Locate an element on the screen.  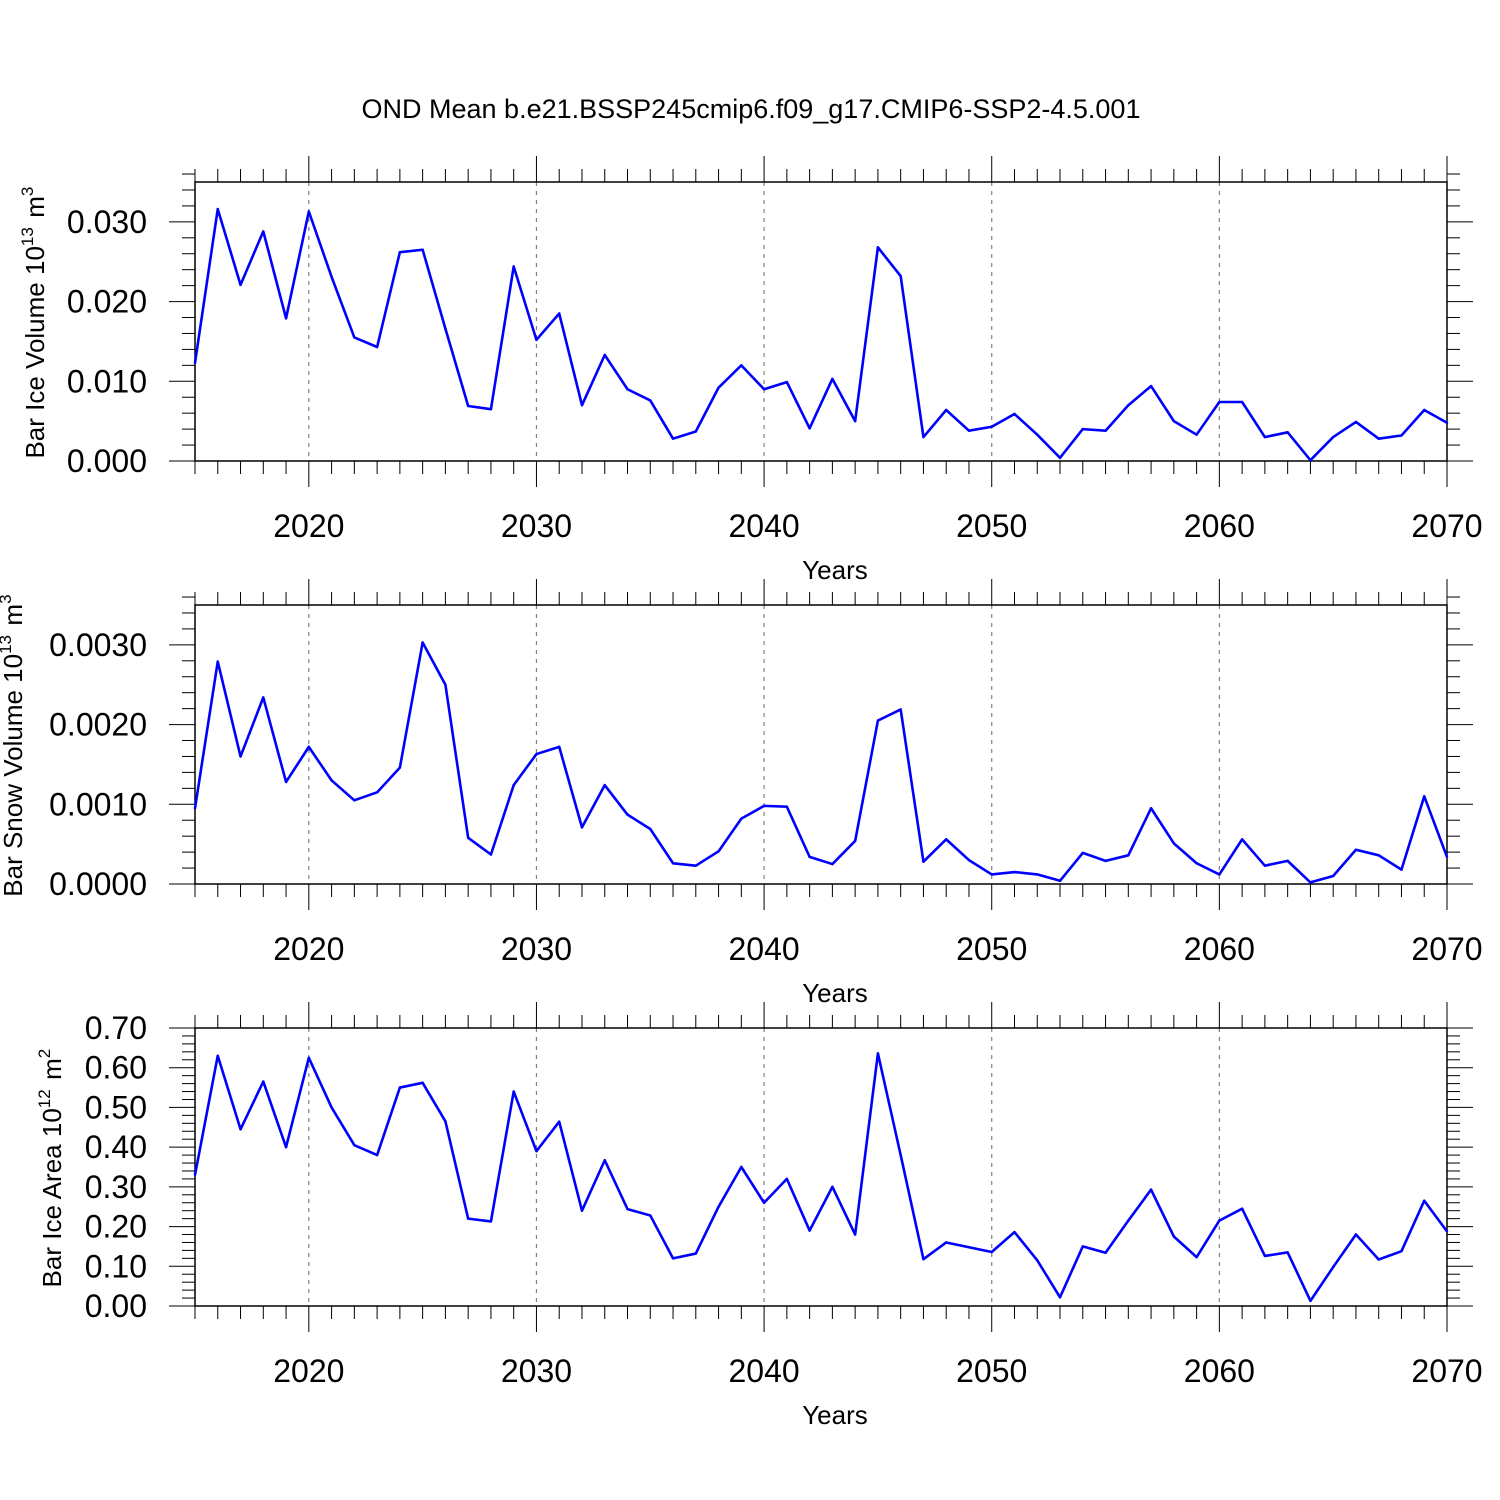
y-tick-label: 0.20 is located at coordinates (116, 1227).